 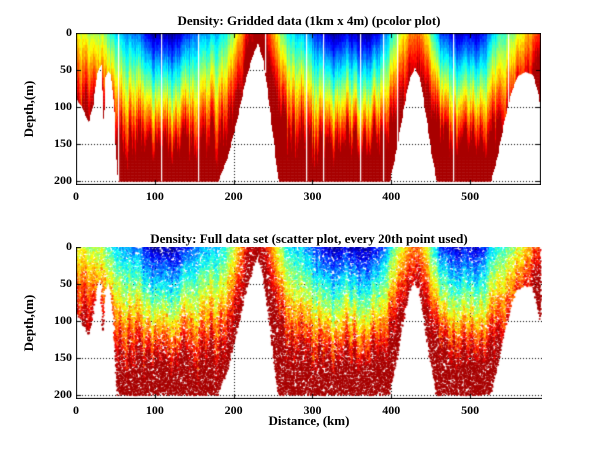 I want to click on pcolor-ylabel: Depth,(m), so click(x=28, y=109).